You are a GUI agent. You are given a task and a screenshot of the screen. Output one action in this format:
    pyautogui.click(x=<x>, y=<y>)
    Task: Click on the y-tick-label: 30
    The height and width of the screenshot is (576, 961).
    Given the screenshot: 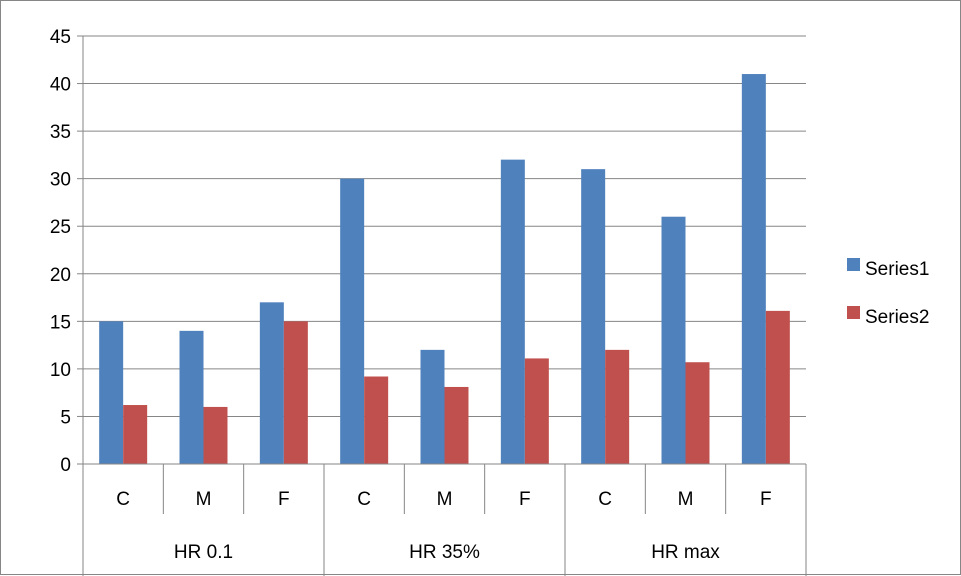 What is the action you would take?
    pyautogui.click(x=60, y=180)
    